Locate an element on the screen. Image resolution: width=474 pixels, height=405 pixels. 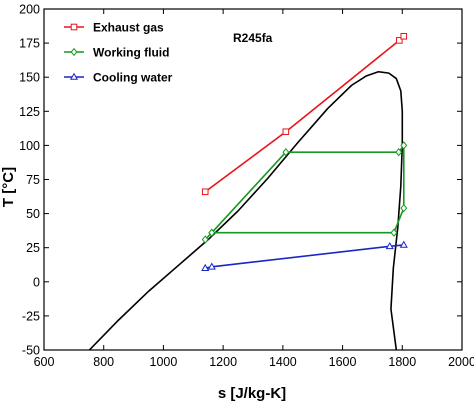
x-tick-label: 600 is located at coordinates (44, 362).